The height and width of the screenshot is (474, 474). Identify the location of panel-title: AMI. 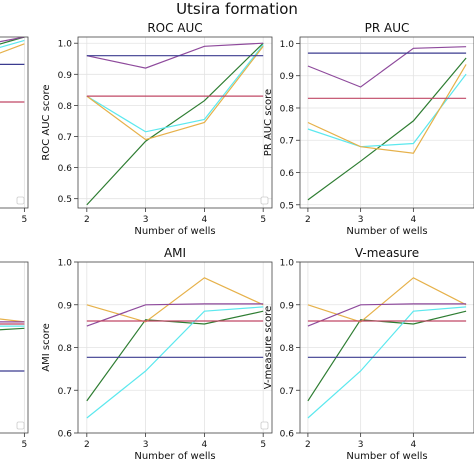
(175, 253).